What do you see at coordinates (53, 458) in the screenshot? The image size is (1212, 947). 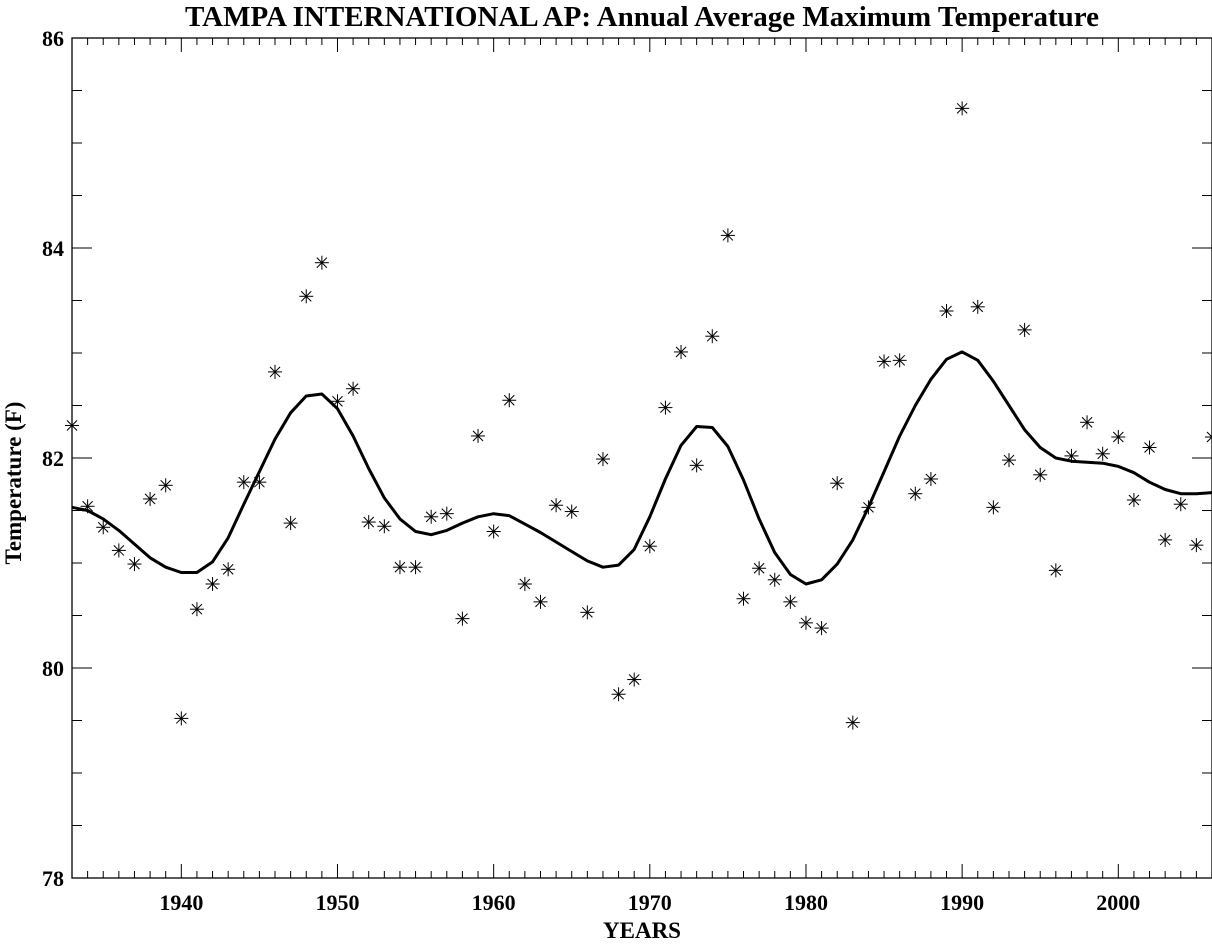 I see `y-tick-label: 82` at bounding box center [53, 458].